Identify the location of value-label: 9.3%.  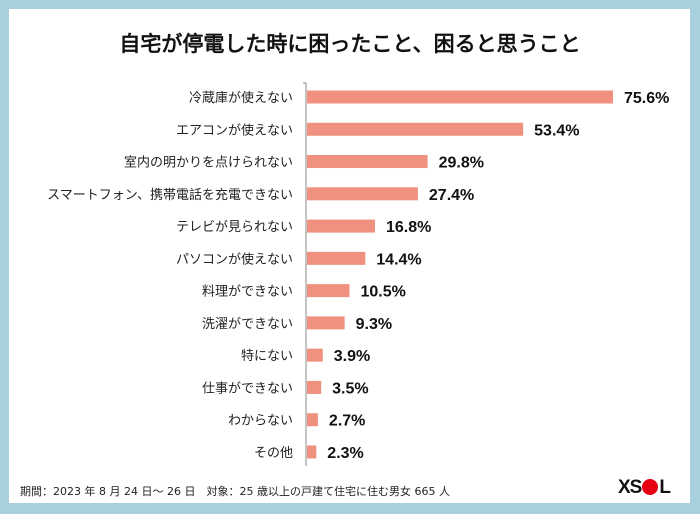
(374, 324).